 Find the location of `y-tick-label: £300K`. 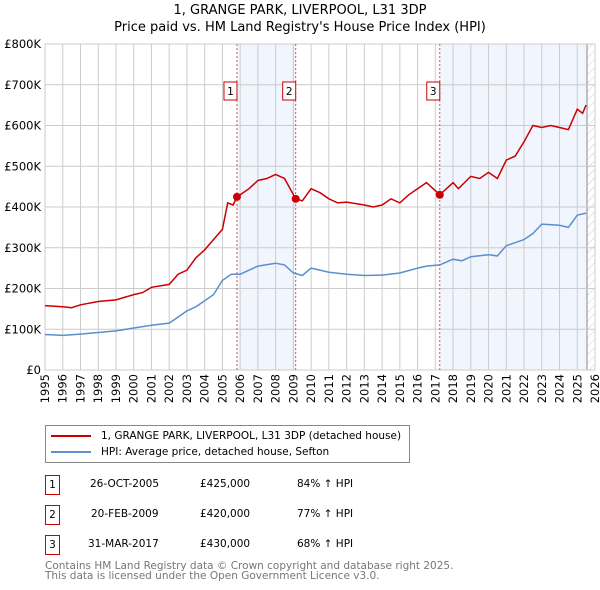

y-tick-label: £300K is located at coordinates (22, 248).